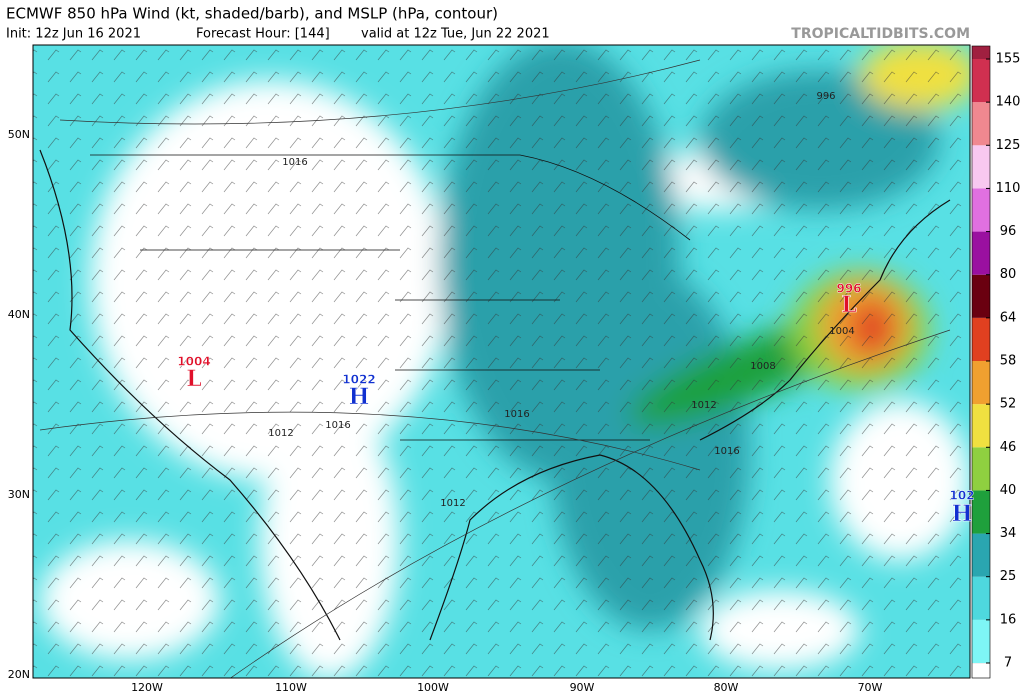 The height and width of the screenshot is (696, 1024). I want to click on colorbar-label: 110, so click(1008, 188).